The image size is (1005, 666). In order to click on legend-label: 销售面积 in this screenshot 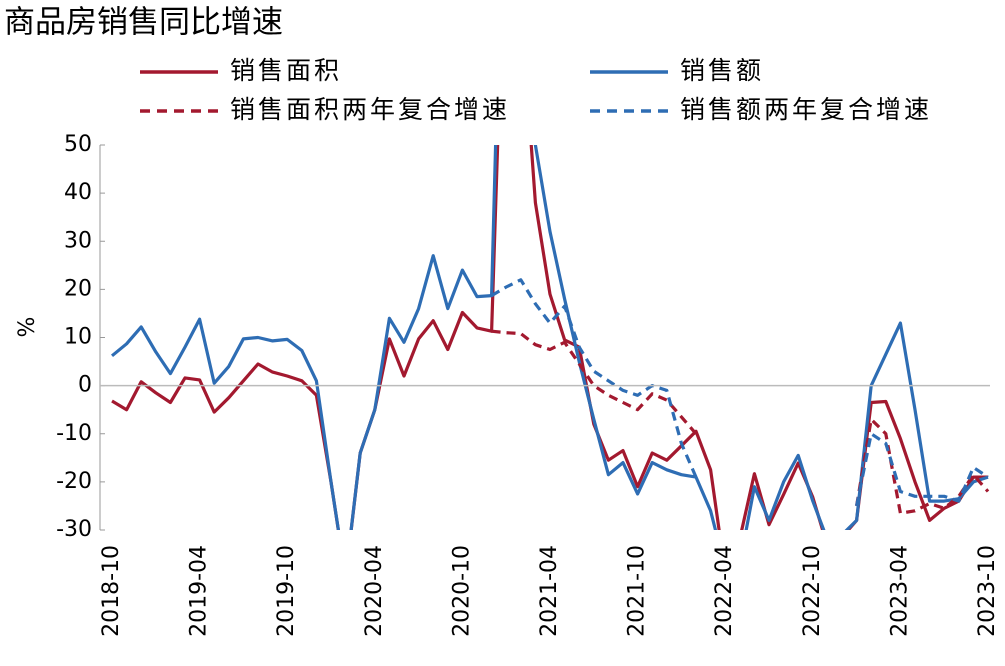, I will do `click(286, 70)`.